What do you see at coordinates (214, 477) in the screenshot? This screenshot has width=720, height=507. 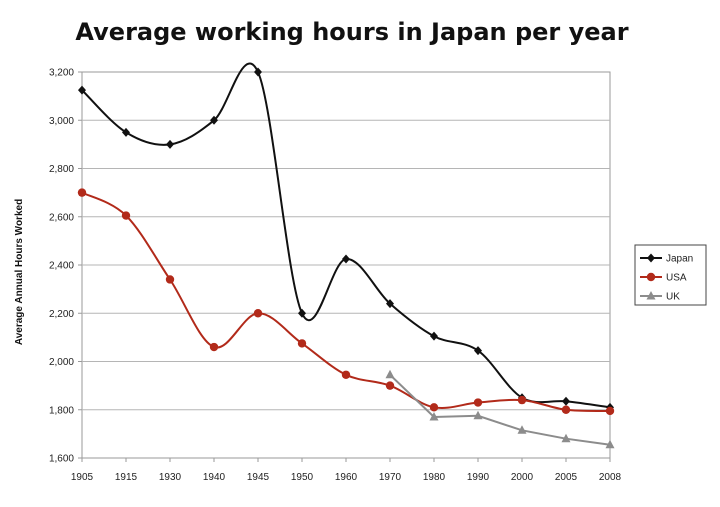 I see `x-tick-label: 1940` at bounding box center [214, 477].